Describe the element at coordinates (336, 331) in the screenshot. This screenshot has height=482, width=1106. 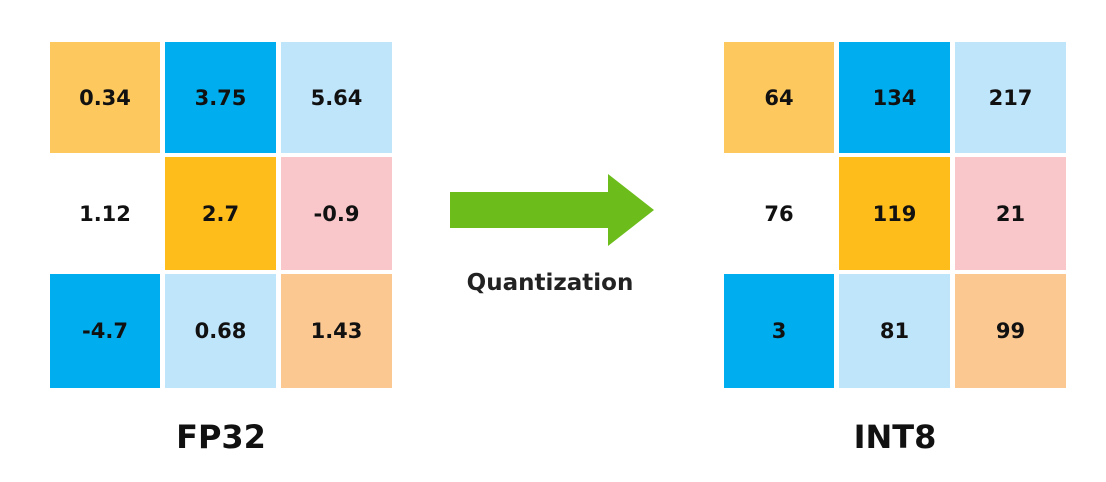
I see `cell: 1.43` at that location.